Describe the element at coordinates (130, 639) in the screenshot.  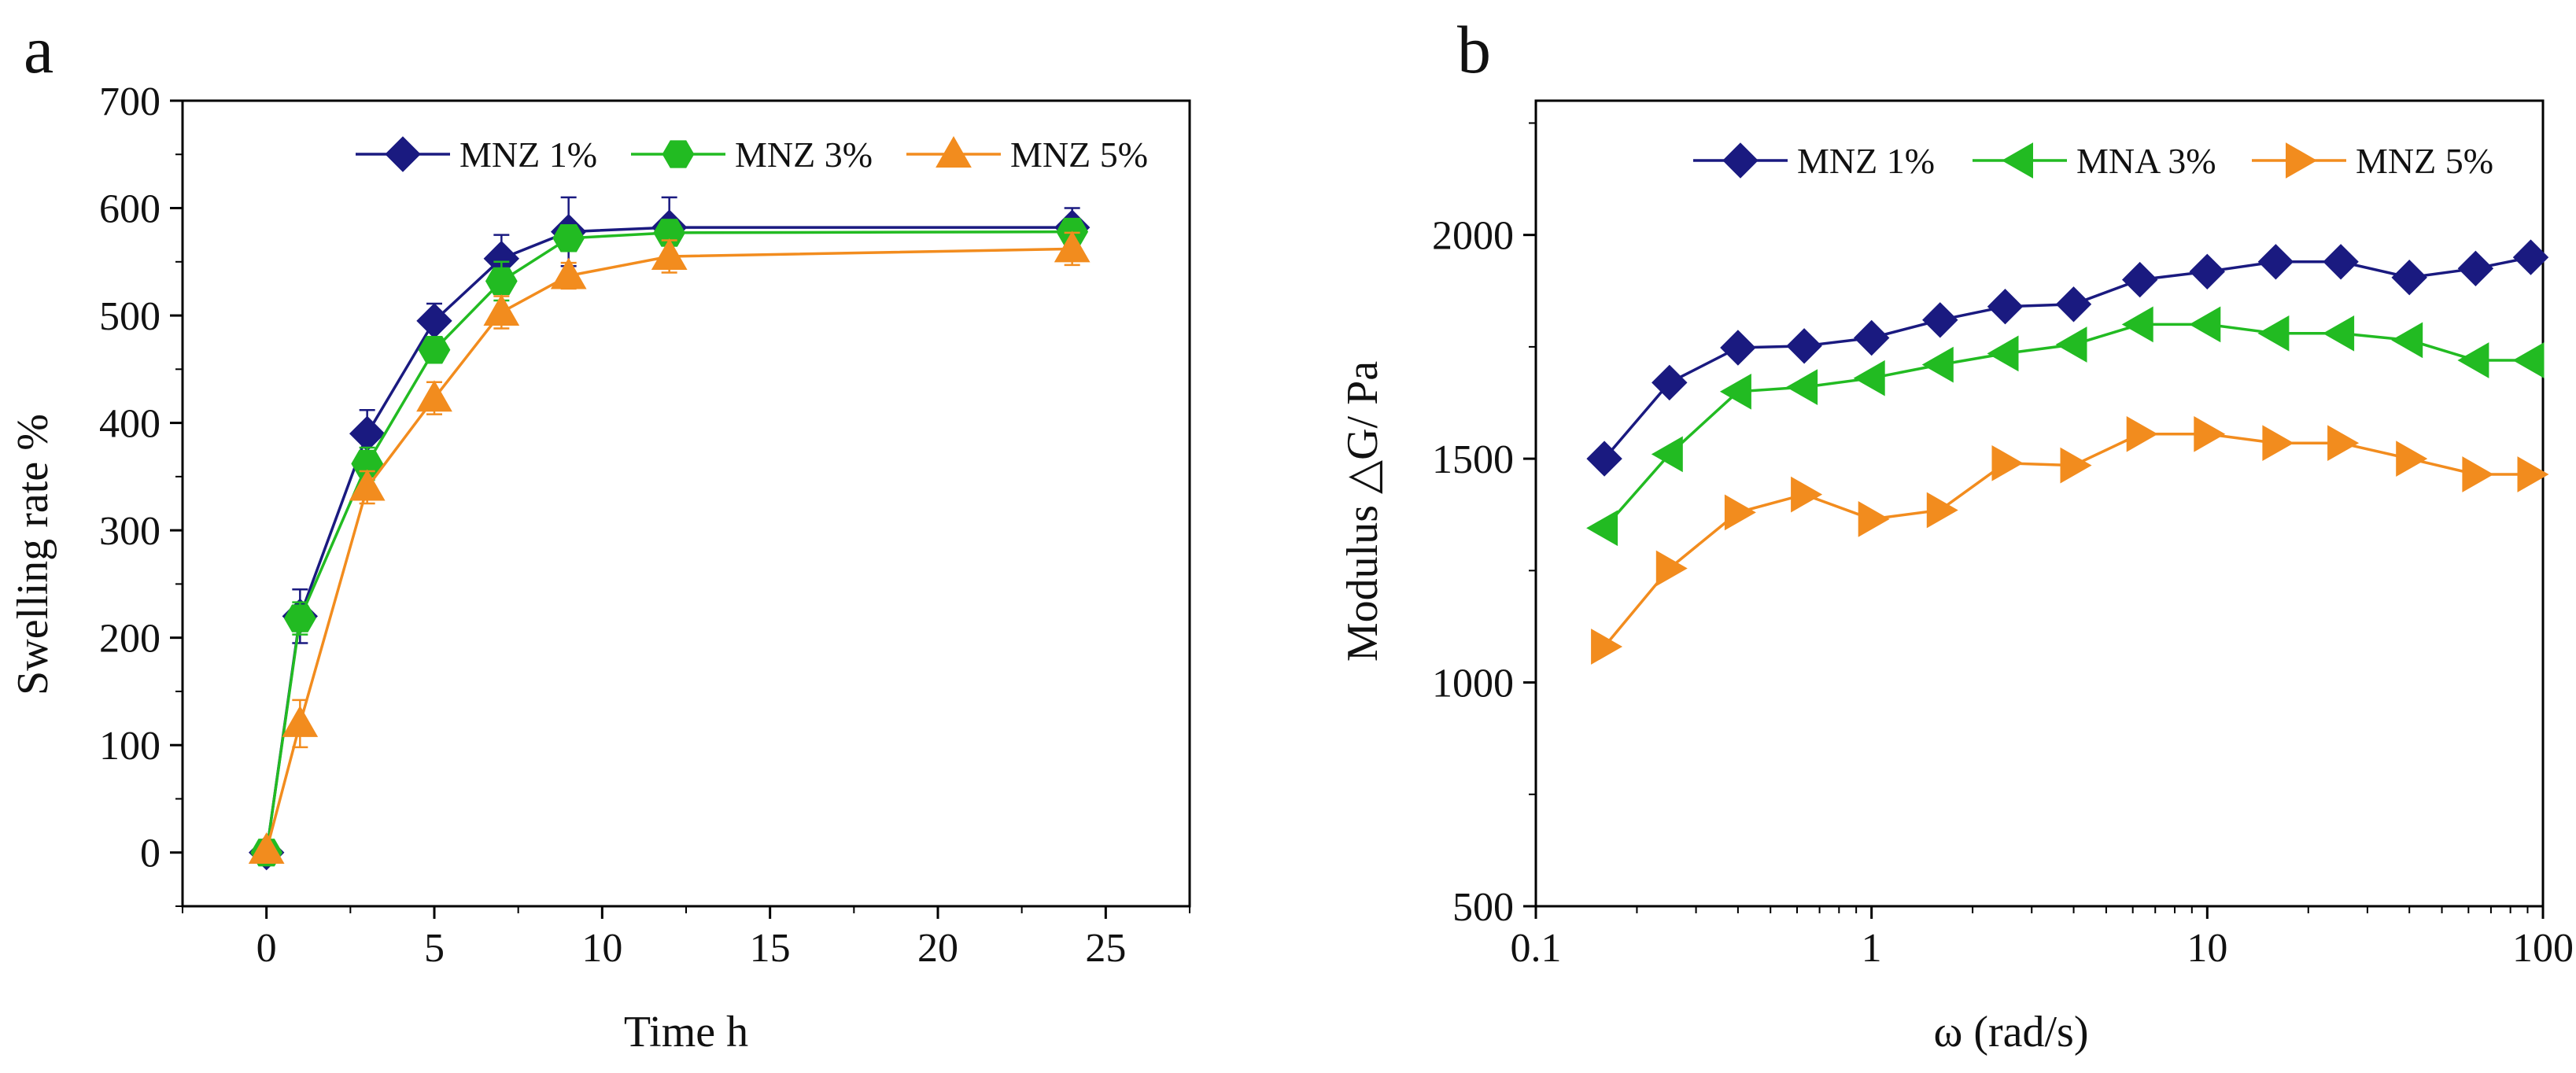
I see `y-tick-label: 200` at that location.